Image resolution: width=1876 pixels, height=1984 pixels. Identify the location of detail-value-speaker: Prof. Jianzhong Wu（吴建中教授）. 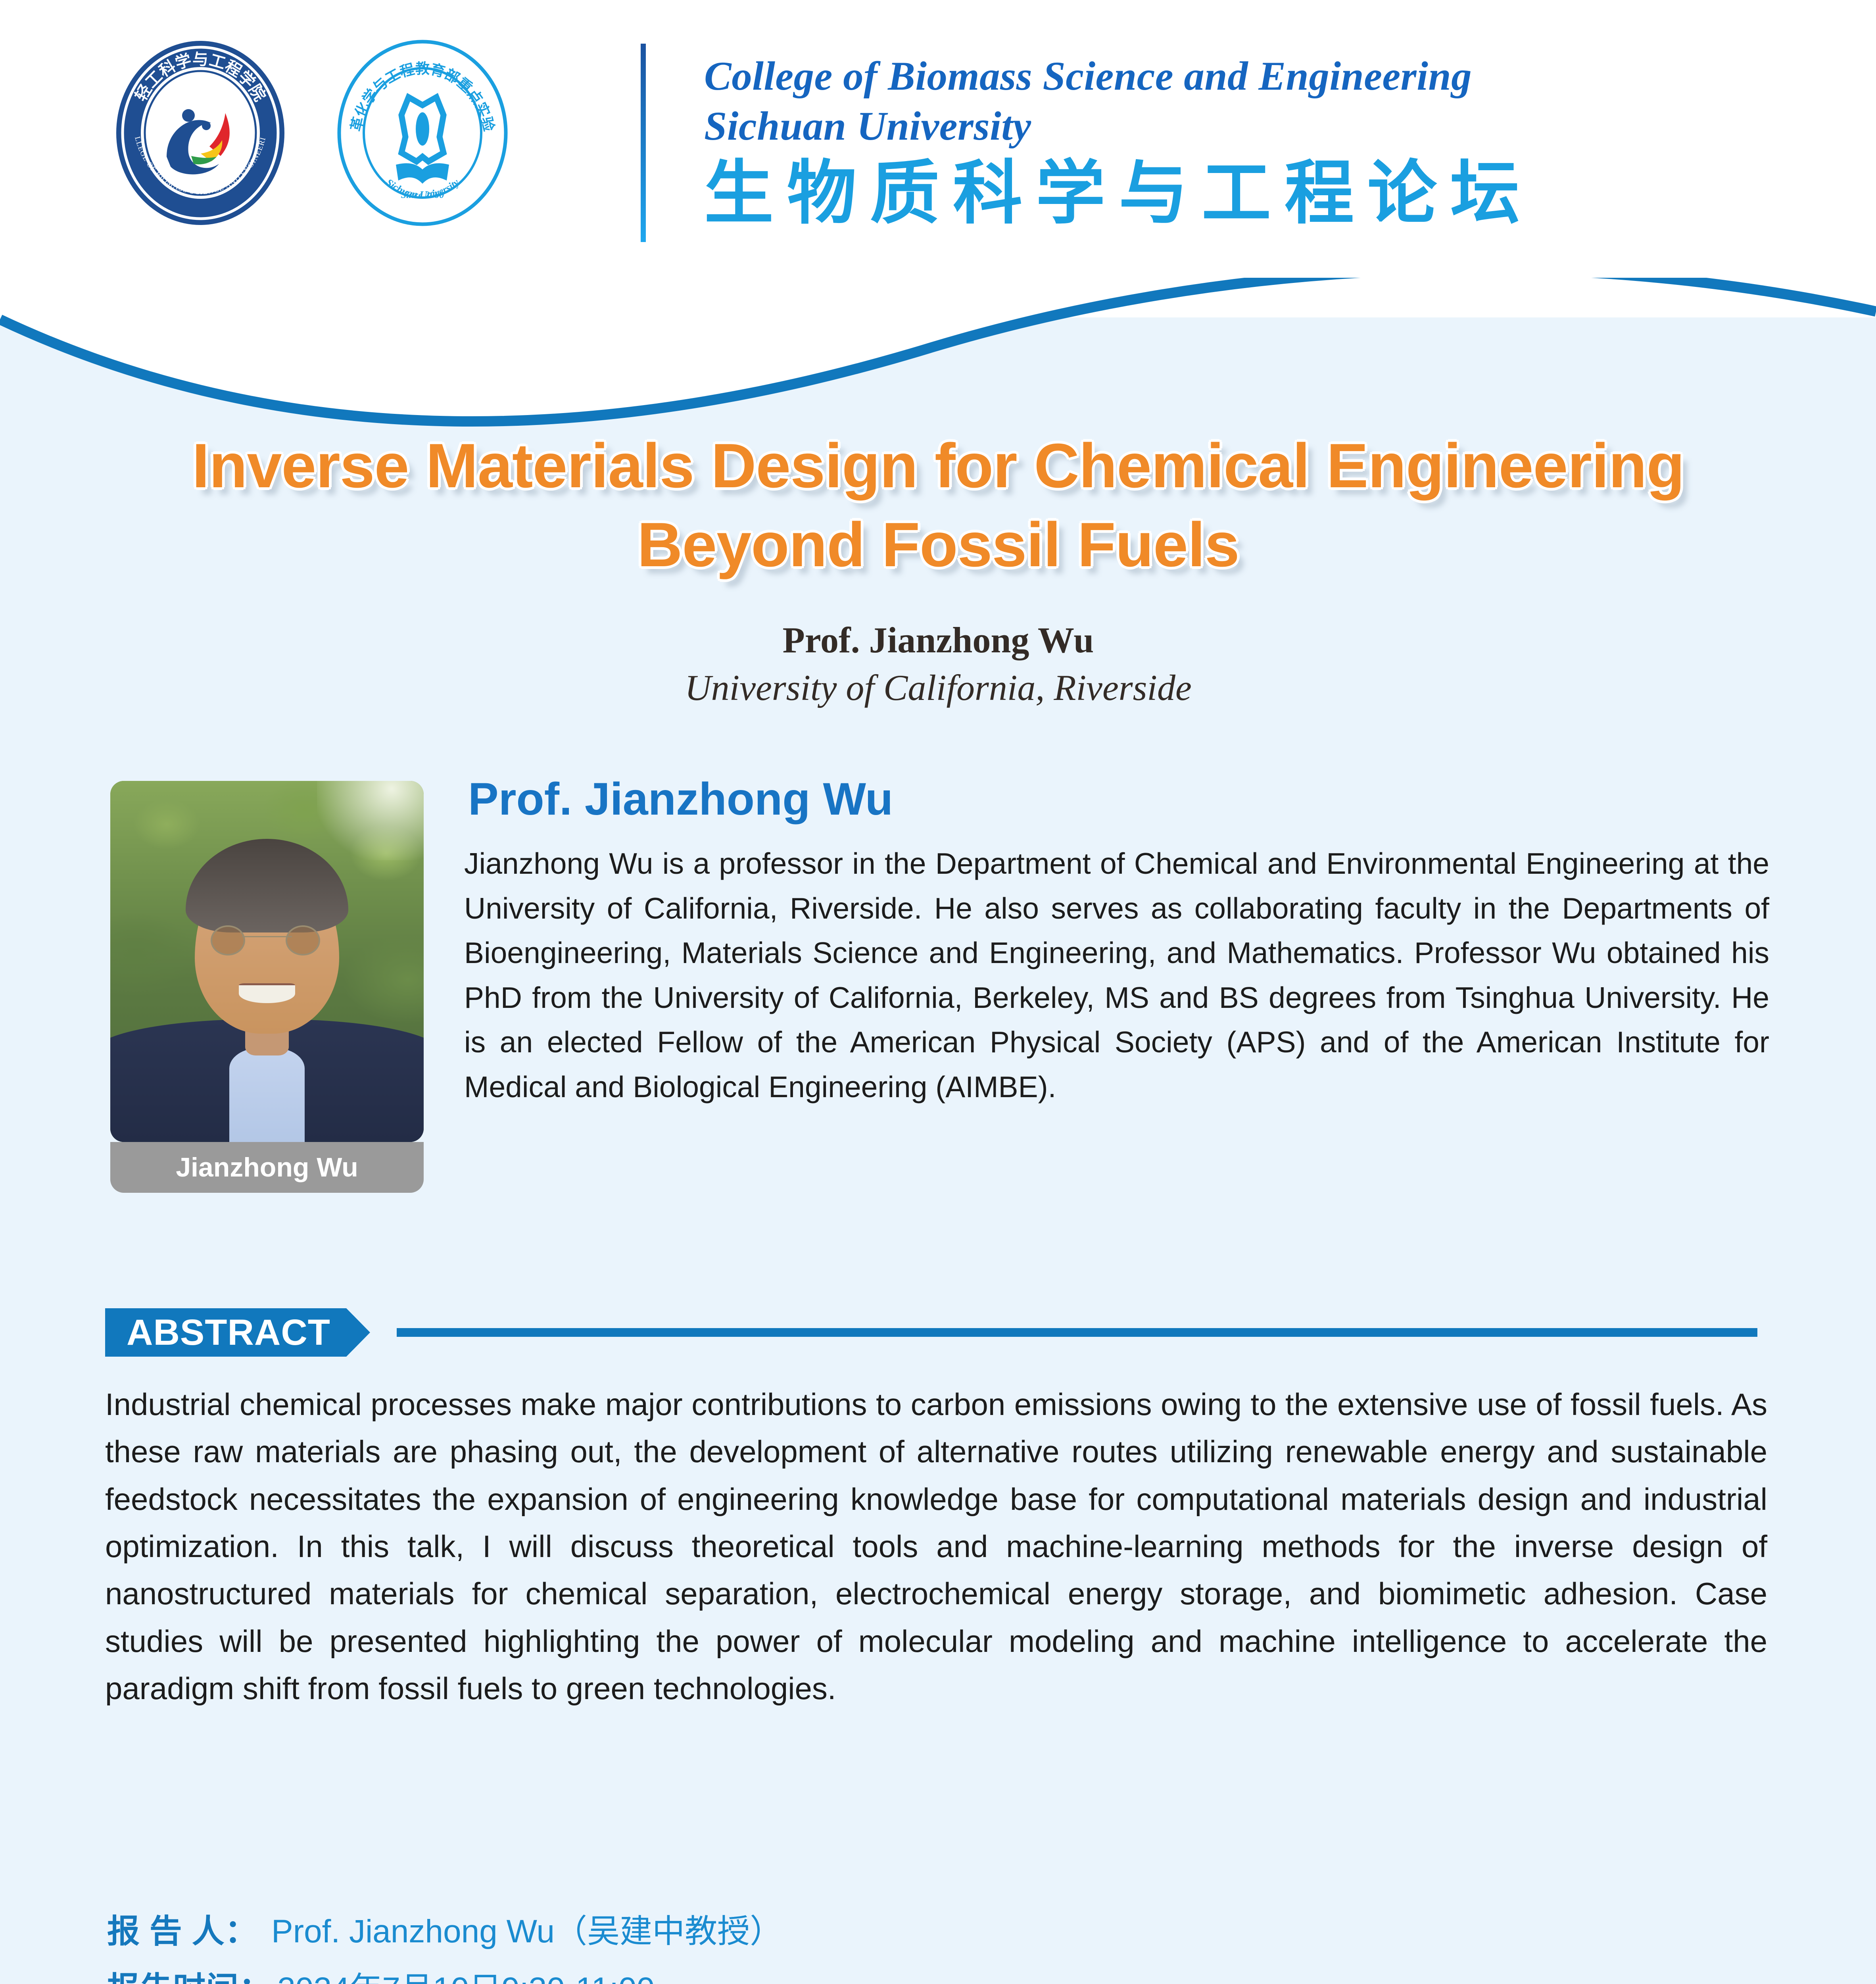
(527, 1931).